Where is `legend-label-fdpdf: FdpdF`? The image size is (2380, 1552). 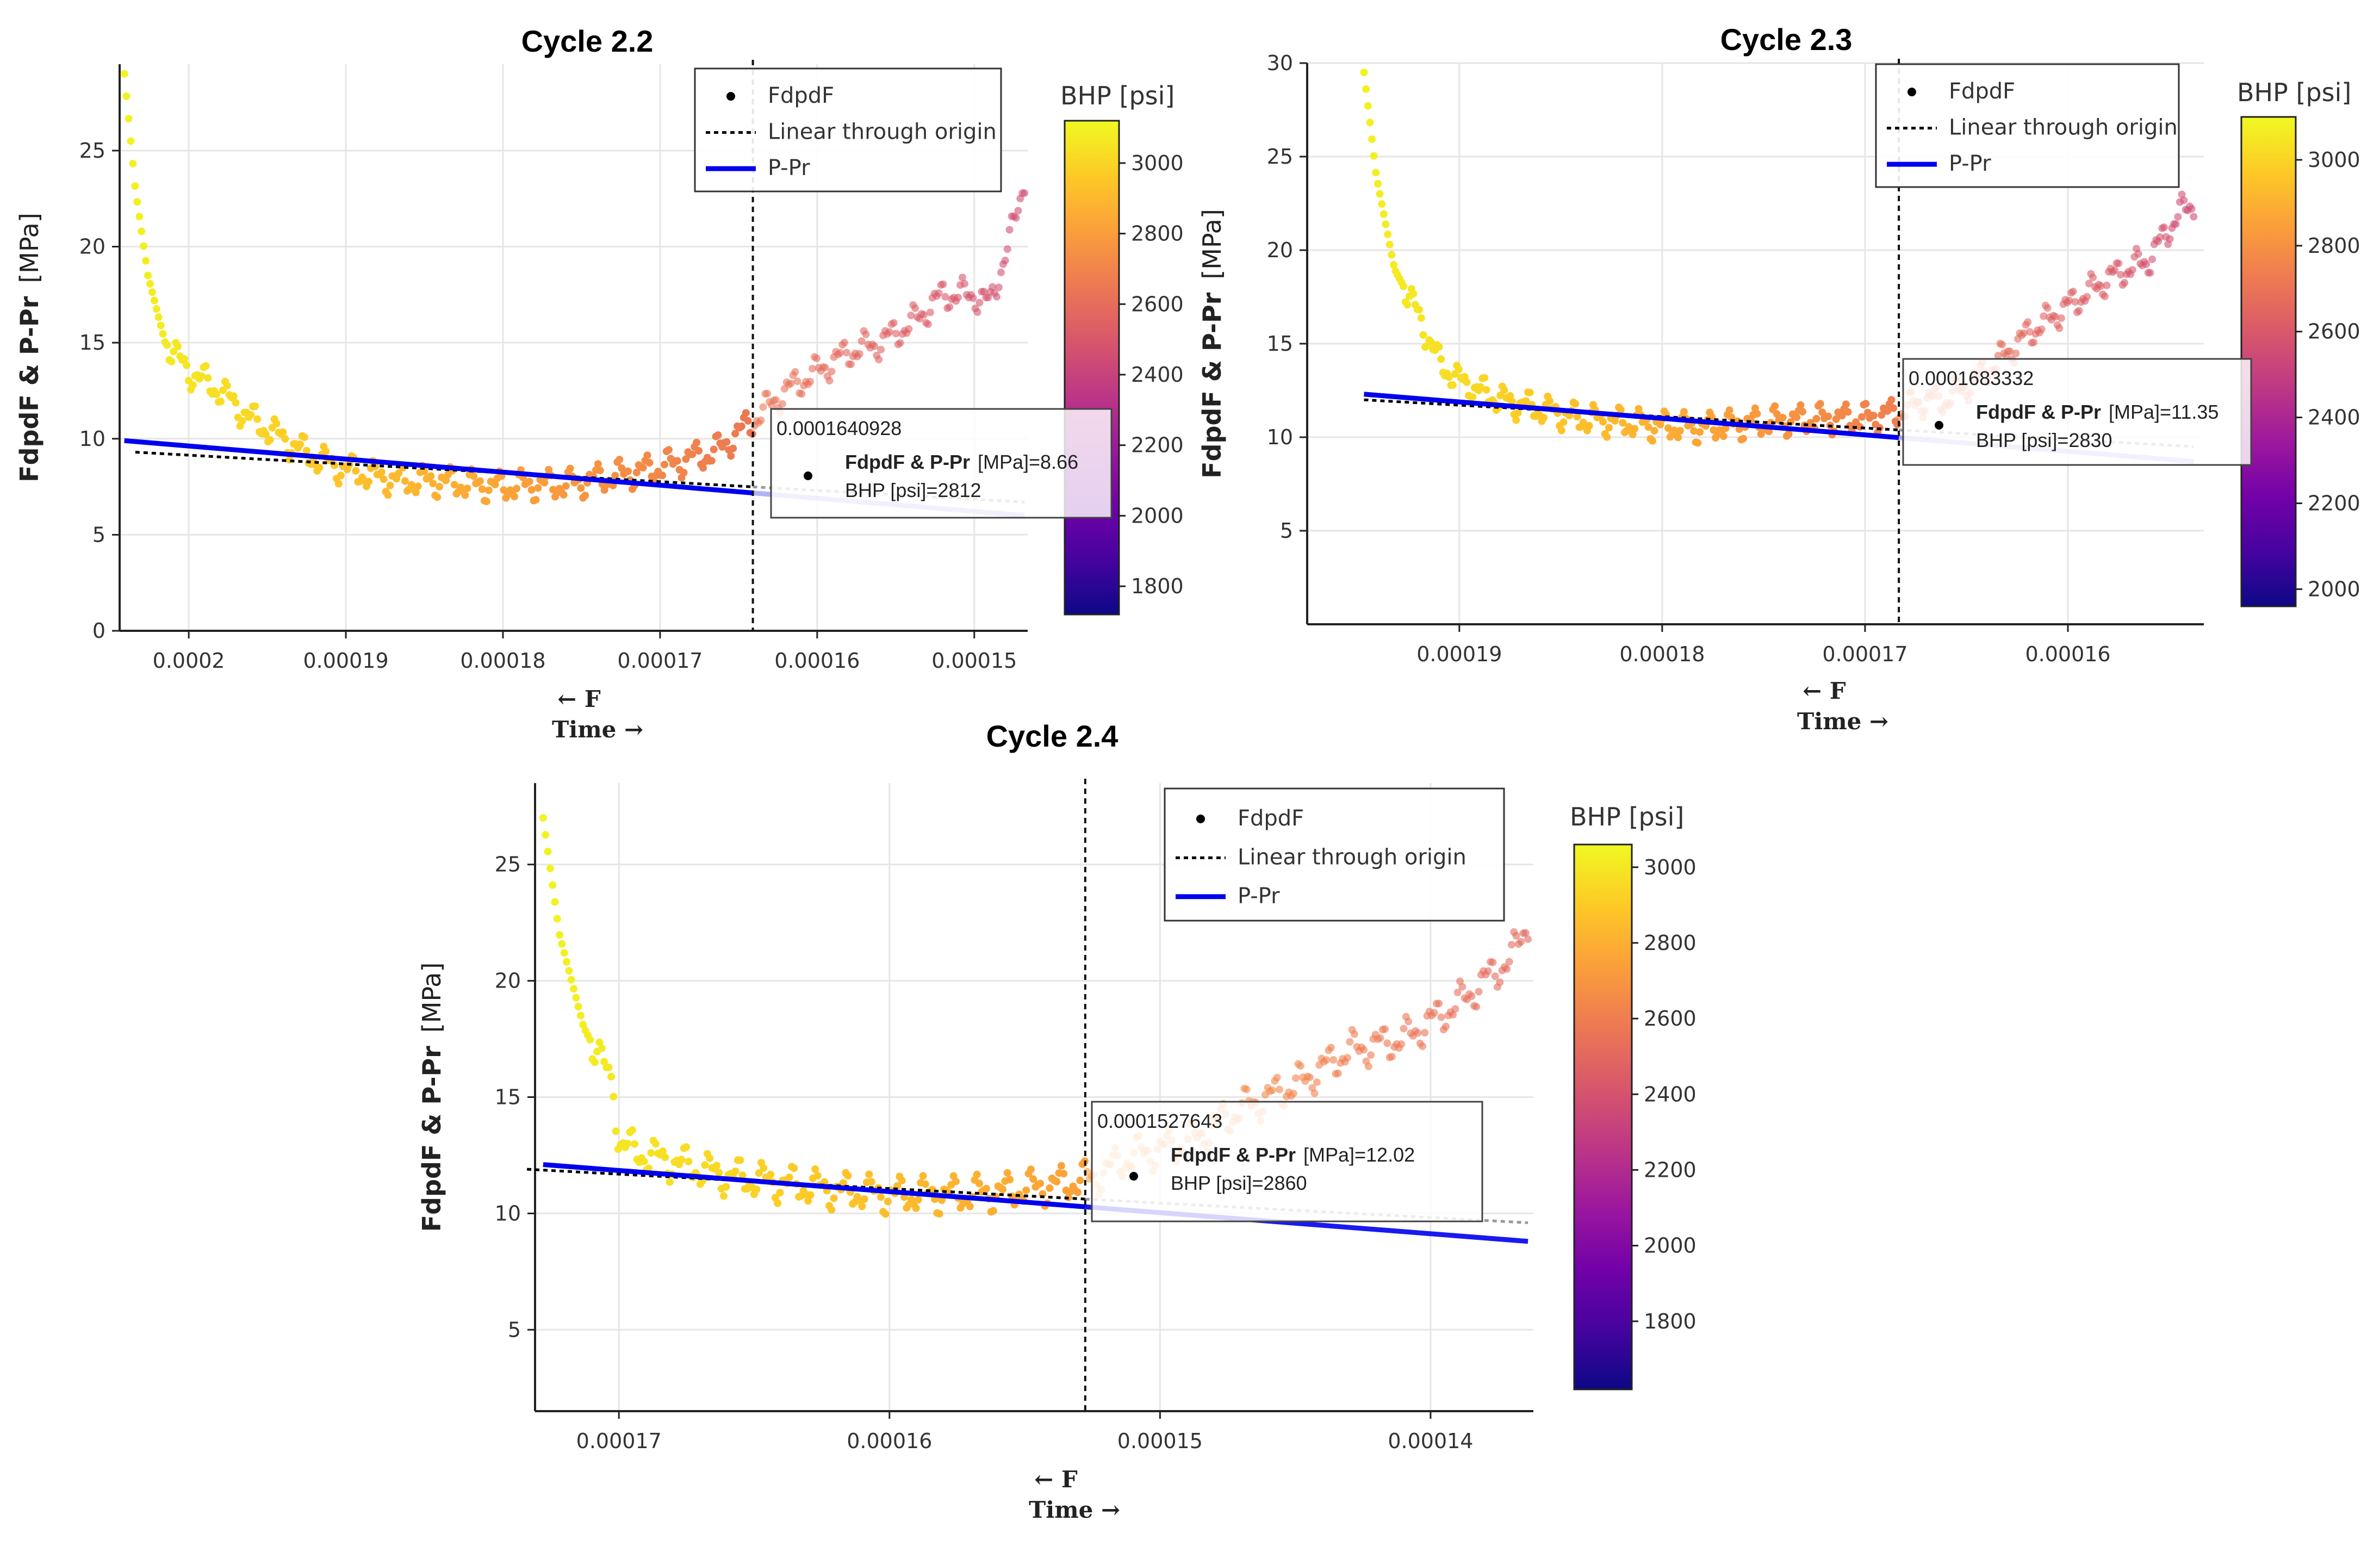
legend-label-fdpdf: FdpdF is located at coordinates (801, 95).